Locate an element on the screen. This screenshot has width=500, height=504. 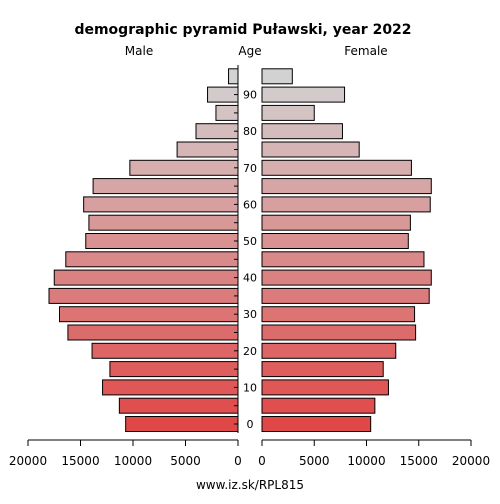
age-label-20: 20 is located at coordinates (250, 351).